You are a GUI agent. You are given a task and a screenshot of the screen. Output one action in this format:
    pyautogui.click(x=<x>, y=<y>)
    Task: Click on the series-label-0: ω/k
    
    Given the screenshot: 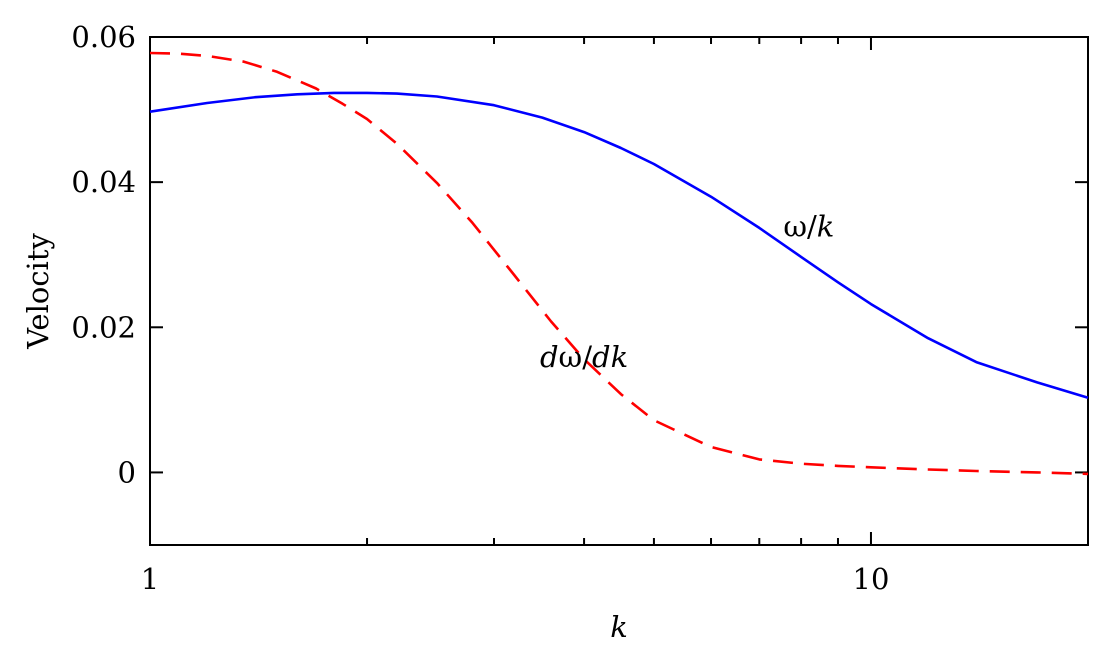 What is the action you would take?
    pyautogui.click(x=808, y=227)
    